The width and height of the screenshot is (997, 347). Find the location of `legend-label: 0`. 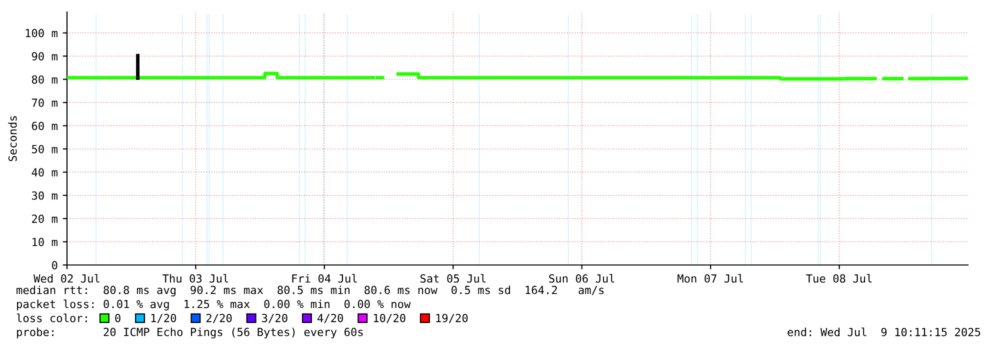

legend-label: 0 is located at coordinates (117, 318).